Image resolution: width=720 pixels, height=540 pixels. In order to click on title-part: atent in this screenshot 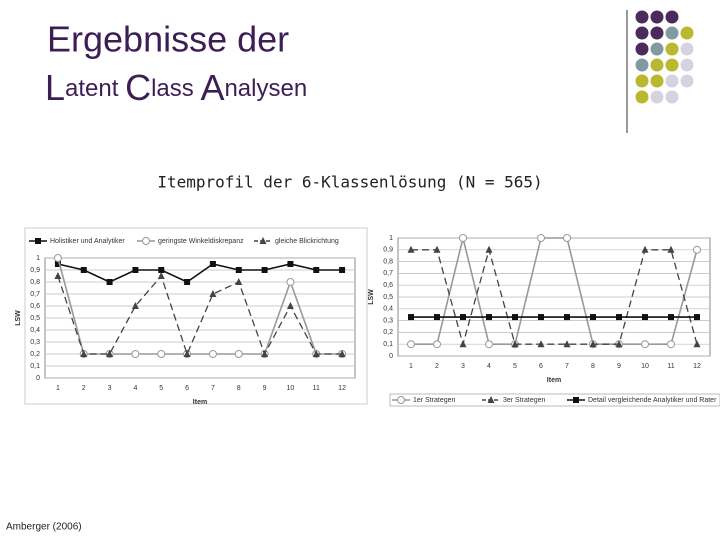, I will do `click(95, 88)`.